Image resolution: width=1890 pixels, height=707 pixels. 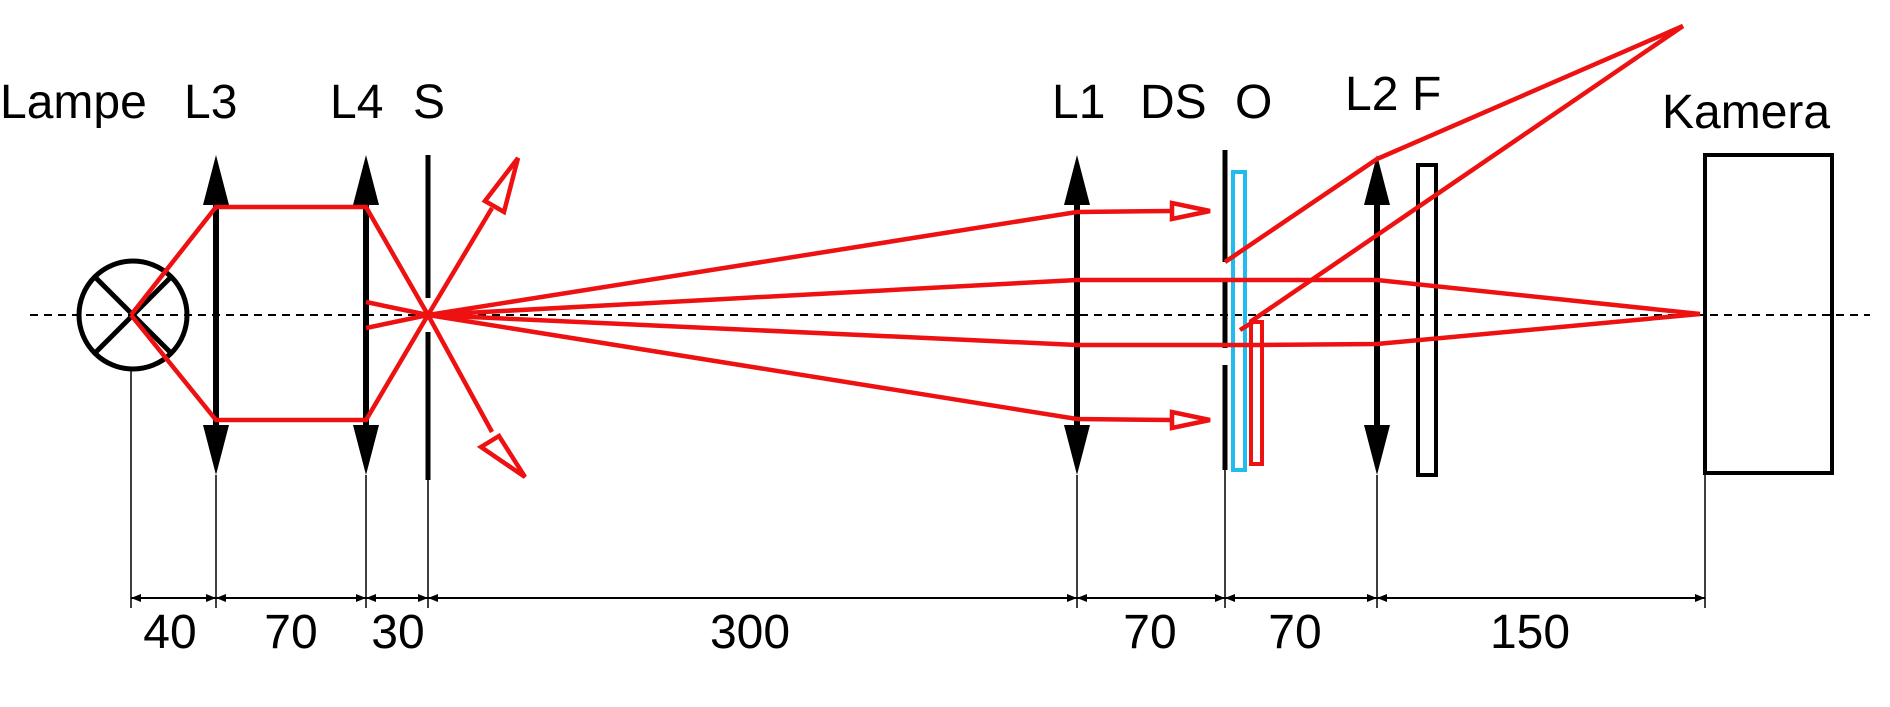 What do you see at coordinates (397, 632) in the screenshot?
I see `dim-l4-s: 30` at bounding box center [397, 632].